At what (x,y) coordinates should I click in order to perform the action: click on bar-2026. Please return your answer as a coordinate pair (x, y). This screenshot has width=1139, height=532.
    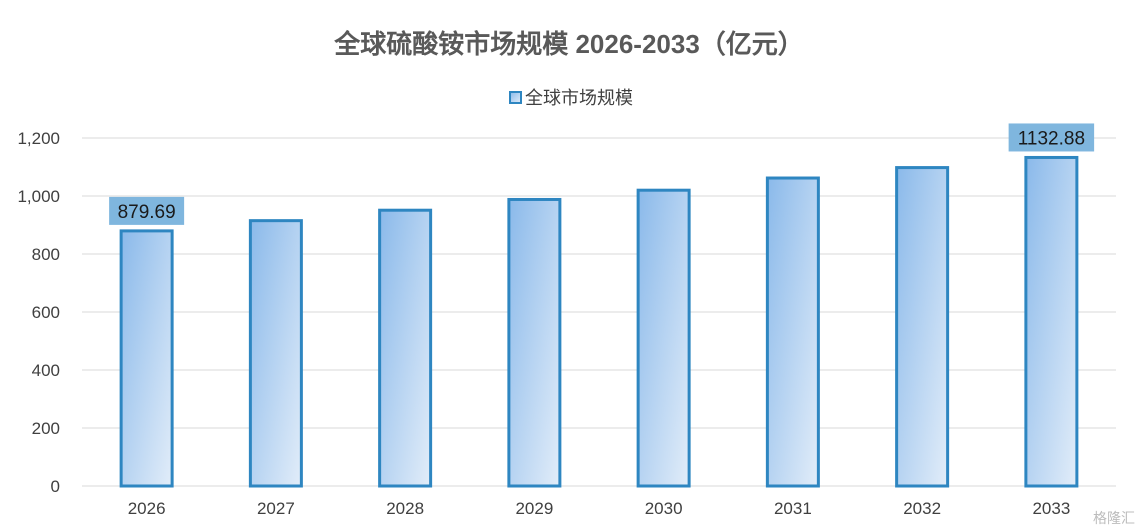
    Looking at the image, I should click on (146, 358).